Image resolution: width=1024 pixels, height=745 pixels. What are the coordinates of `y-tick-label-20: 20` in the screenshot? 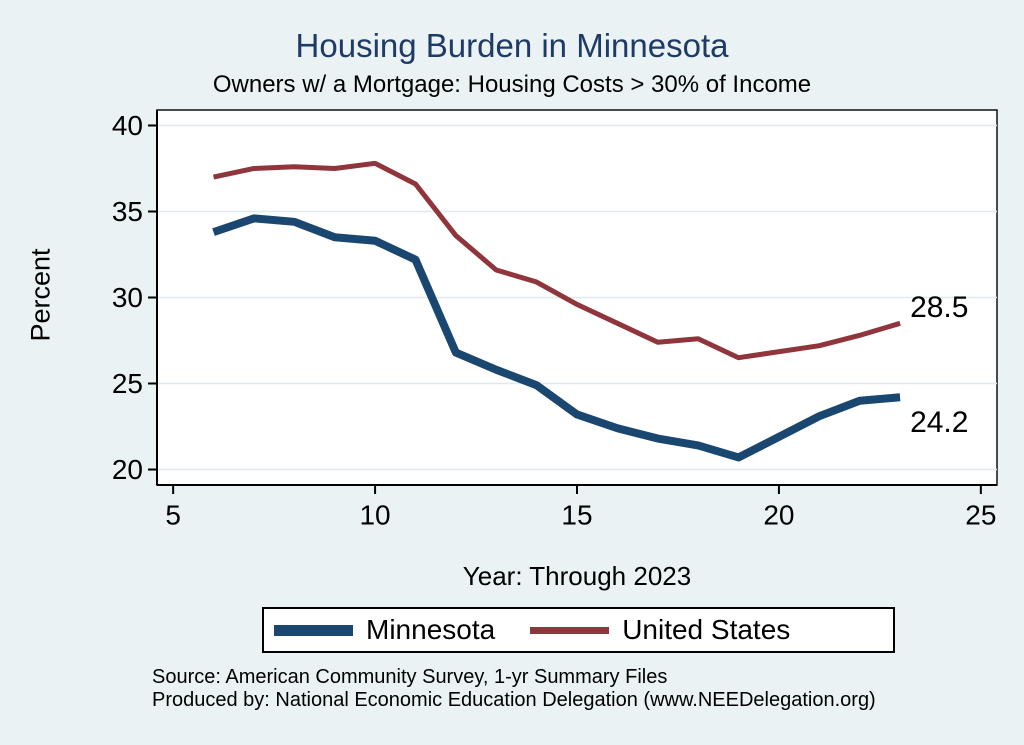 It's located at (127, 469).